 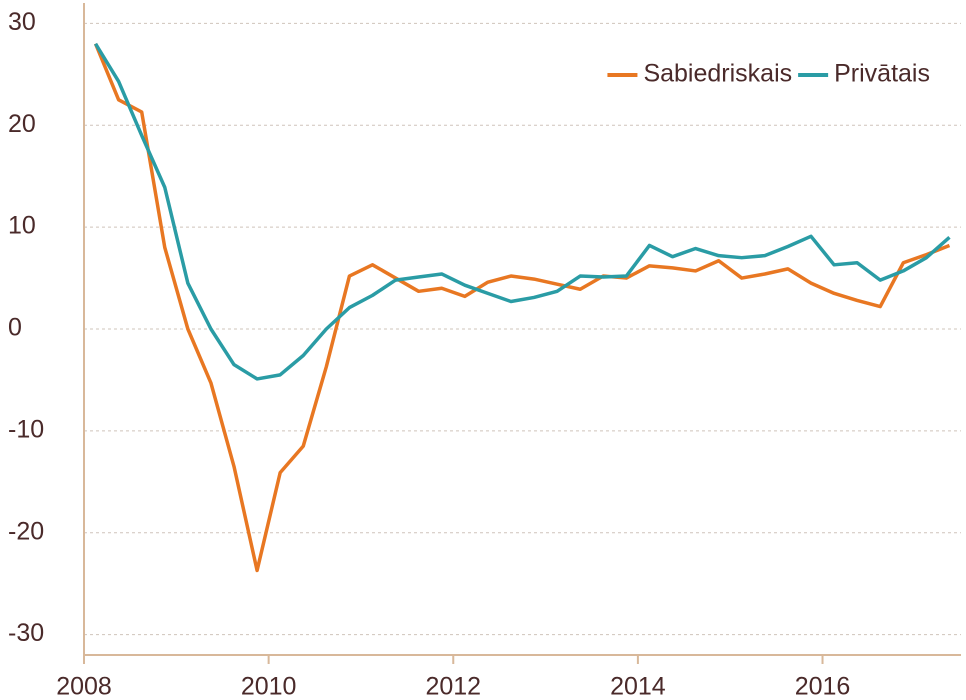 What do you see at coordinates (26, 633) in the screenshot?
I see `y-tick-label: -30` at bounding box center [26, 633].